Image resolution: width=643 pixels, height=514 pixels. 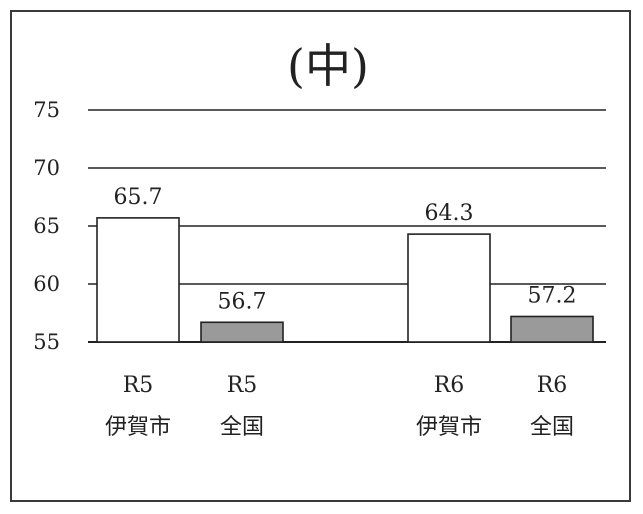 I want to click on category-label-year-3: R6, so click(x=449, y=385).